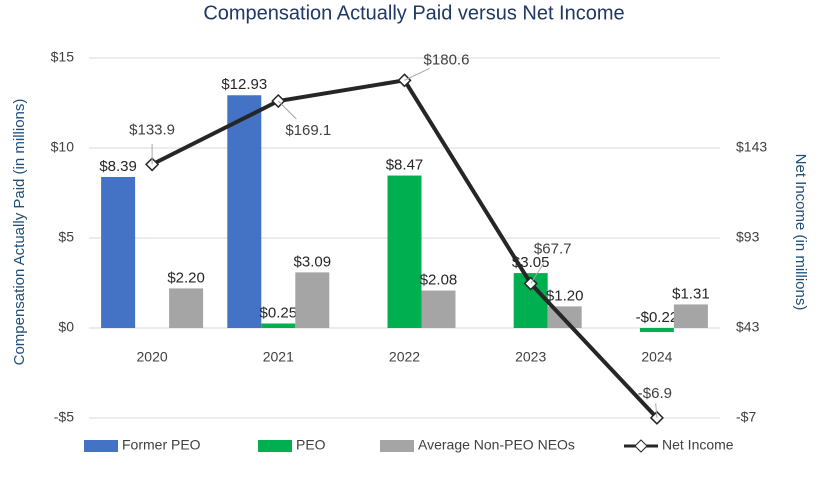  What do you see at coordinates (244, 84) in the screenshot?
I see `bar-value-label: $12.93` at bounding box center [244, 84].